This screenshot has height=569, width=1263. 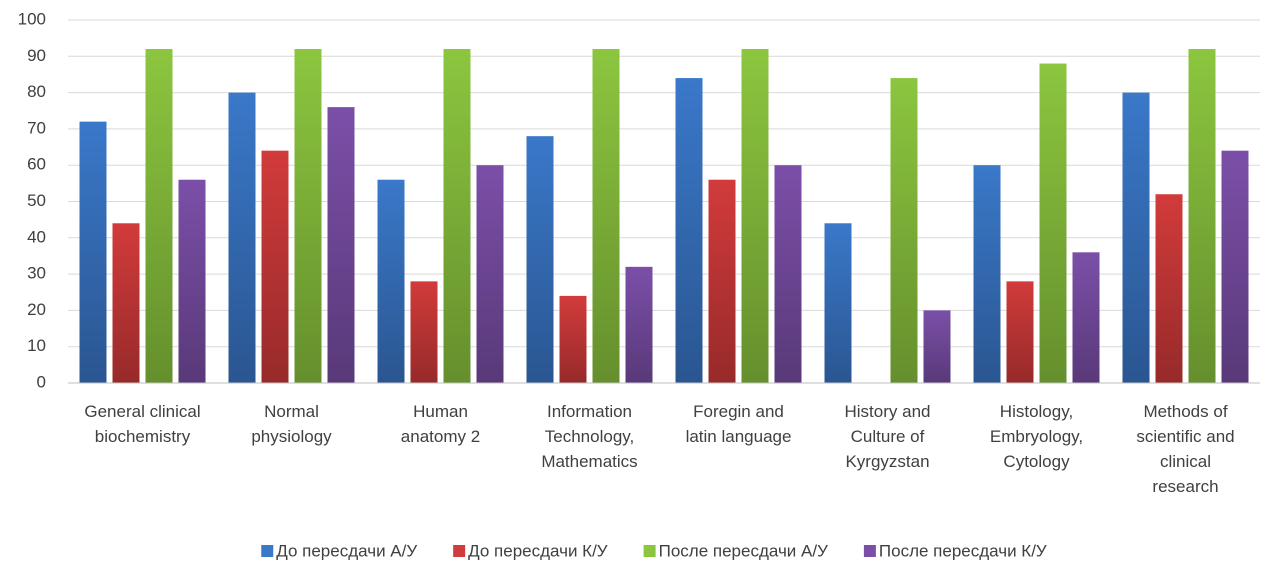 What do you see at coordinates (36, 164) in the screenshot?
I see `y-tick-label: 60` at bounding box center [36, 164].